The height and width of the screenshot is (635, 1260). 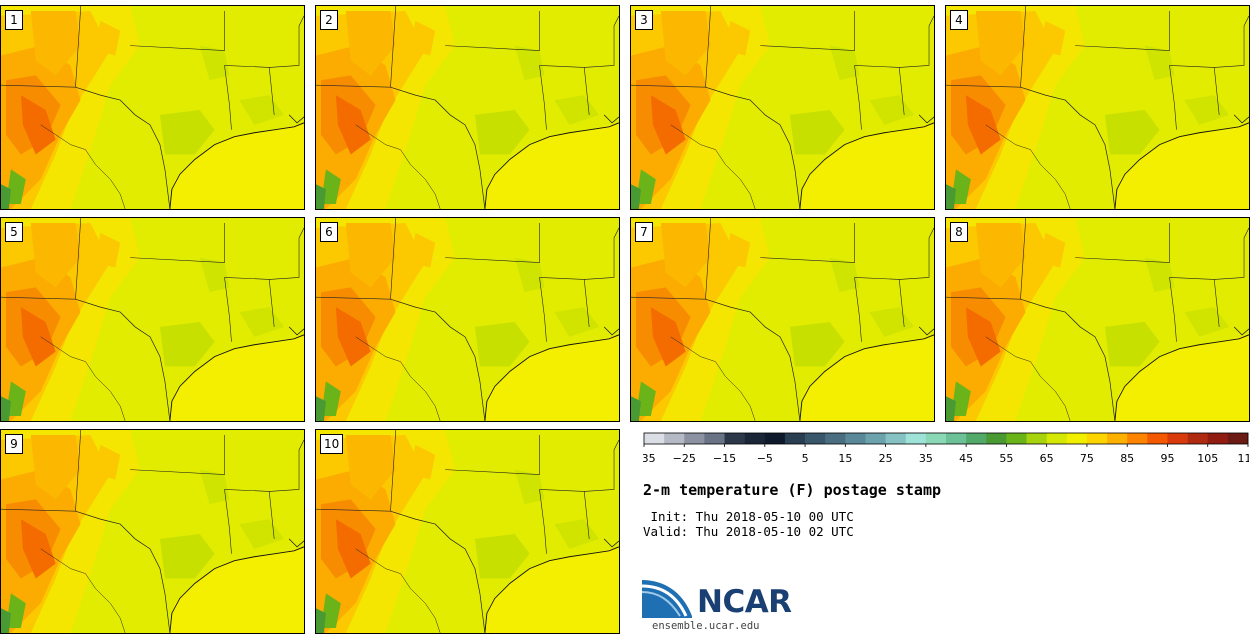 I want to click on colorbar-tick-label: −15, so click(x=724, y=458).